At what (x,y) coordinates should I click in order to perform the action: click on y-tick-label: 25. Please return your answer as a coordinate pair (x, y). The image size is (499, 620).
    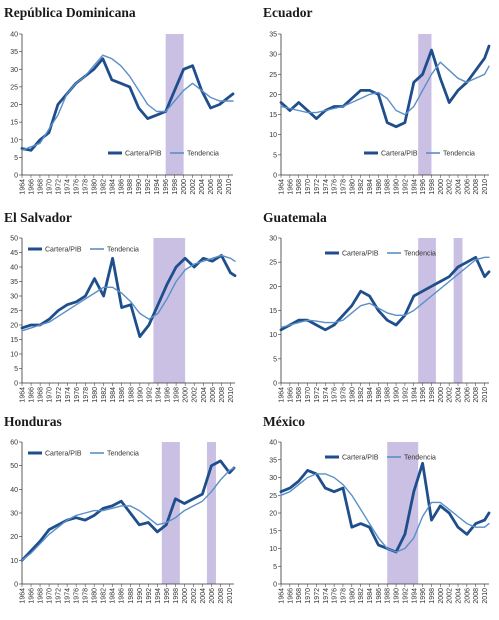
    Looking at the image, I should click on (14, 311).